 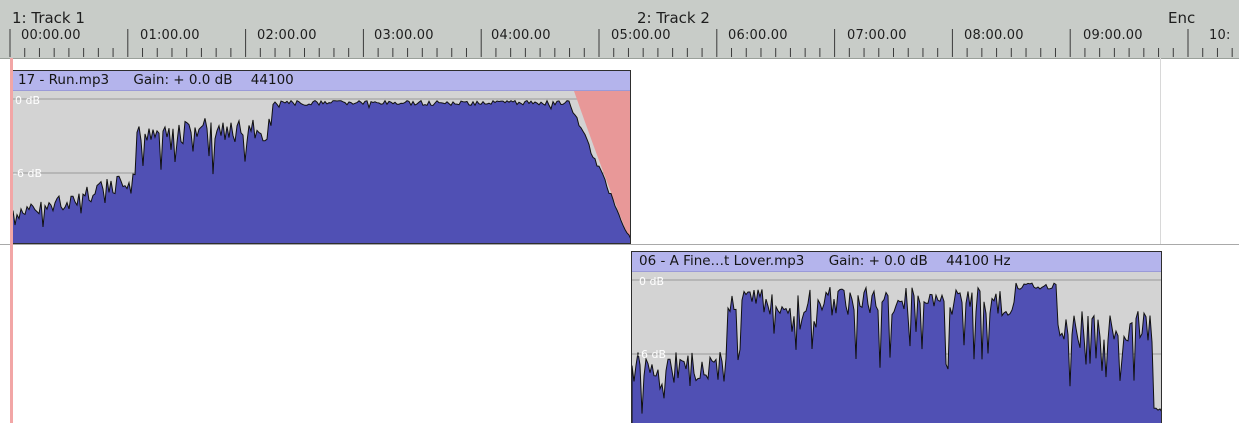 What do you see at coordinates (722, 261) in the screenshot?
I see `region-file-name: 06 - A Fine…t Lover.mp3` at bounding box center [722, 261].